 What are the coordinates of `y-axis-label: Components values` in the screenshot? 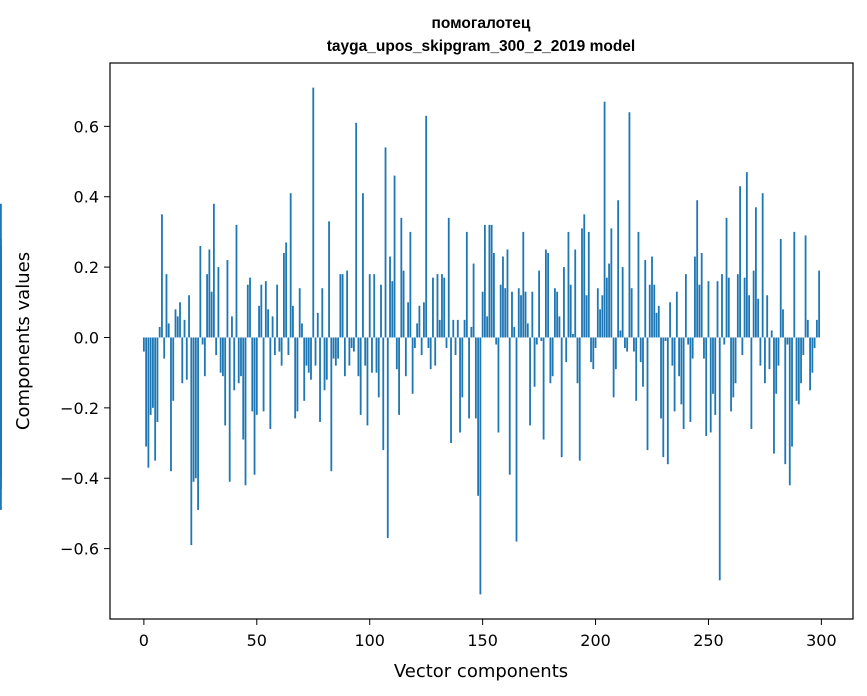 It's located at (23, 341).